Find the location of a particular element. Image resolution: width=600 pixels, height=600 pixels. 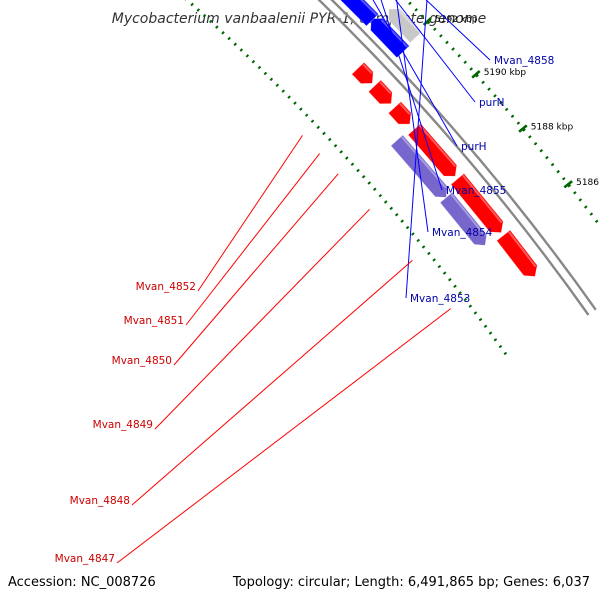

forward-gene-label: Mvan_4858 is located at coordinates (524, 61).